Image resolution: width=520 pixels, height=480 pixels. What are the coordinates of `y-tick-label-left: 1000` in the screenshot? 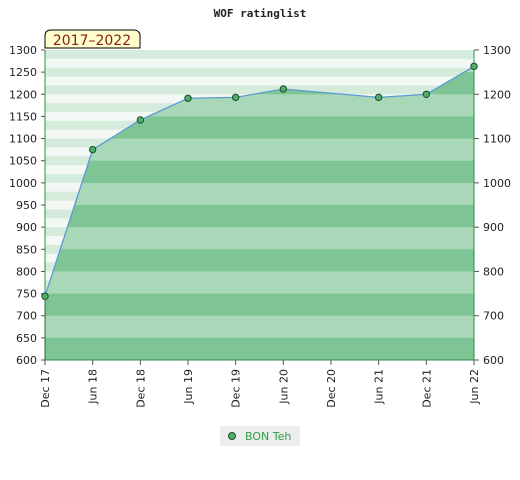 It's located at (23, 183).